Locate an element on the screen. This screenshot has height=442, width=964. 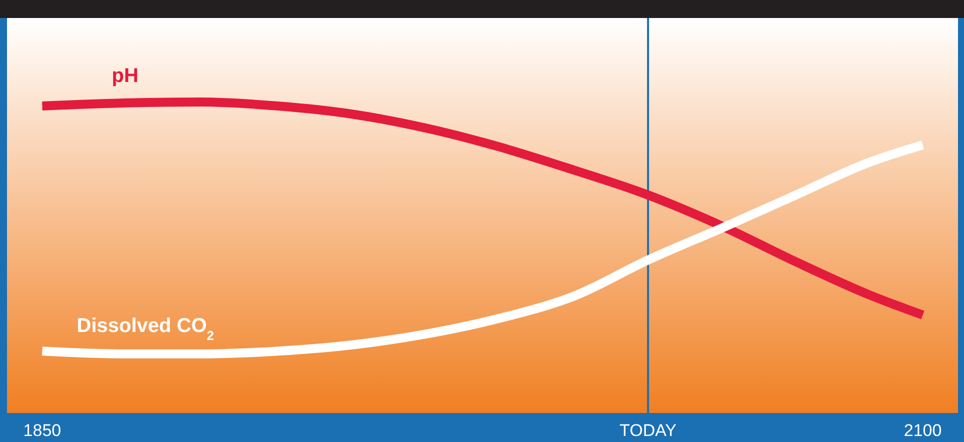
series-label: Dissolved CO$_{2}$ is located at coordinates (145, 328).